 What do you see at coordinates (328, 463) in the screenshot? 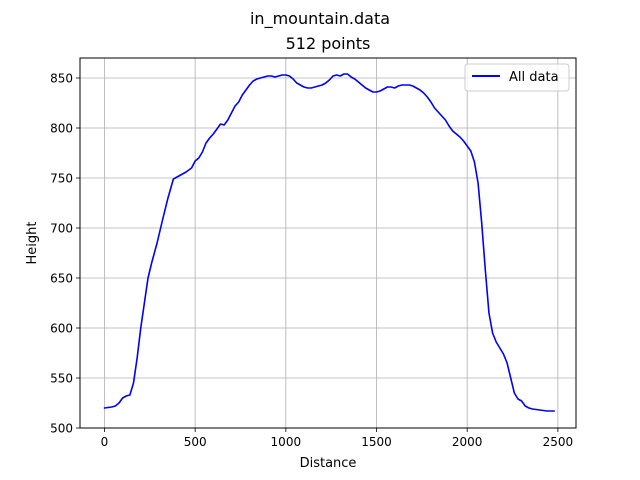
I see `x-axis-label: Distance` at bounding box center [328, 463].